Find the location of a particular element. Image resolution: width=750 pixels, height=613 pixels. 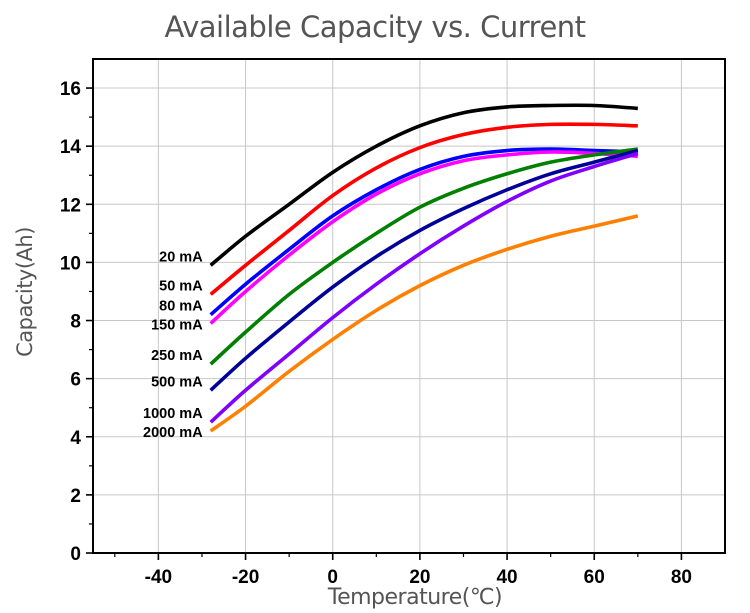

y-tick-label: 2 is located at coordinates (75, 496).